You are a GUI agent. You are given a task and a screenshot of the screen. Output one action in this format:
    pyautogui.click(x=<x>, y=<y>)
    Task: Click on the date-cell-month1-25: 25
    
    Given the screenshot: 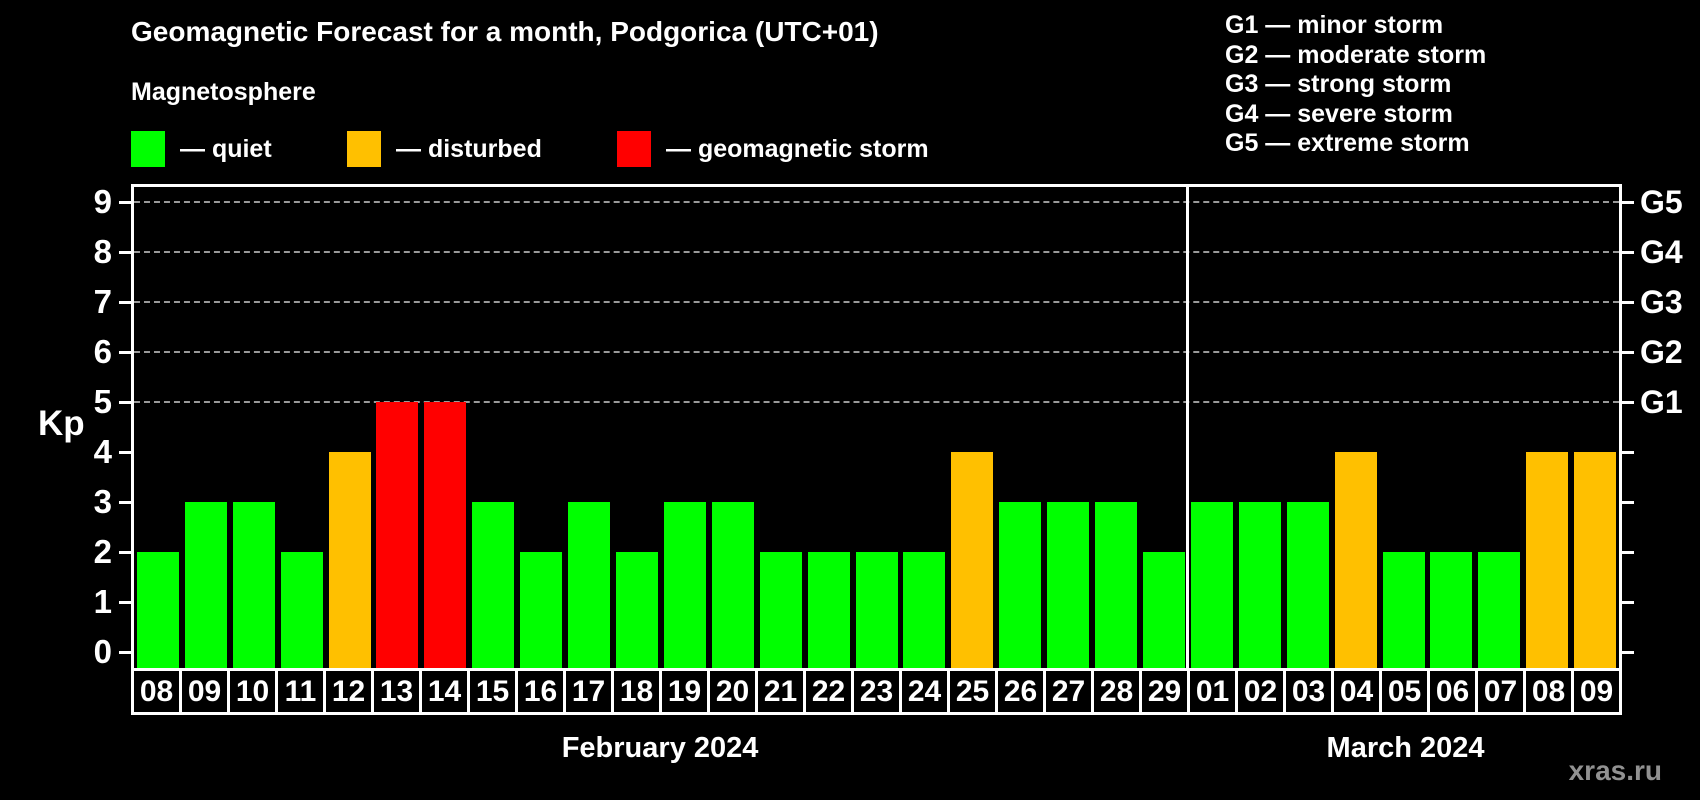 What is the action you would take?
    pyautogui.click(x=971, y=691)
    